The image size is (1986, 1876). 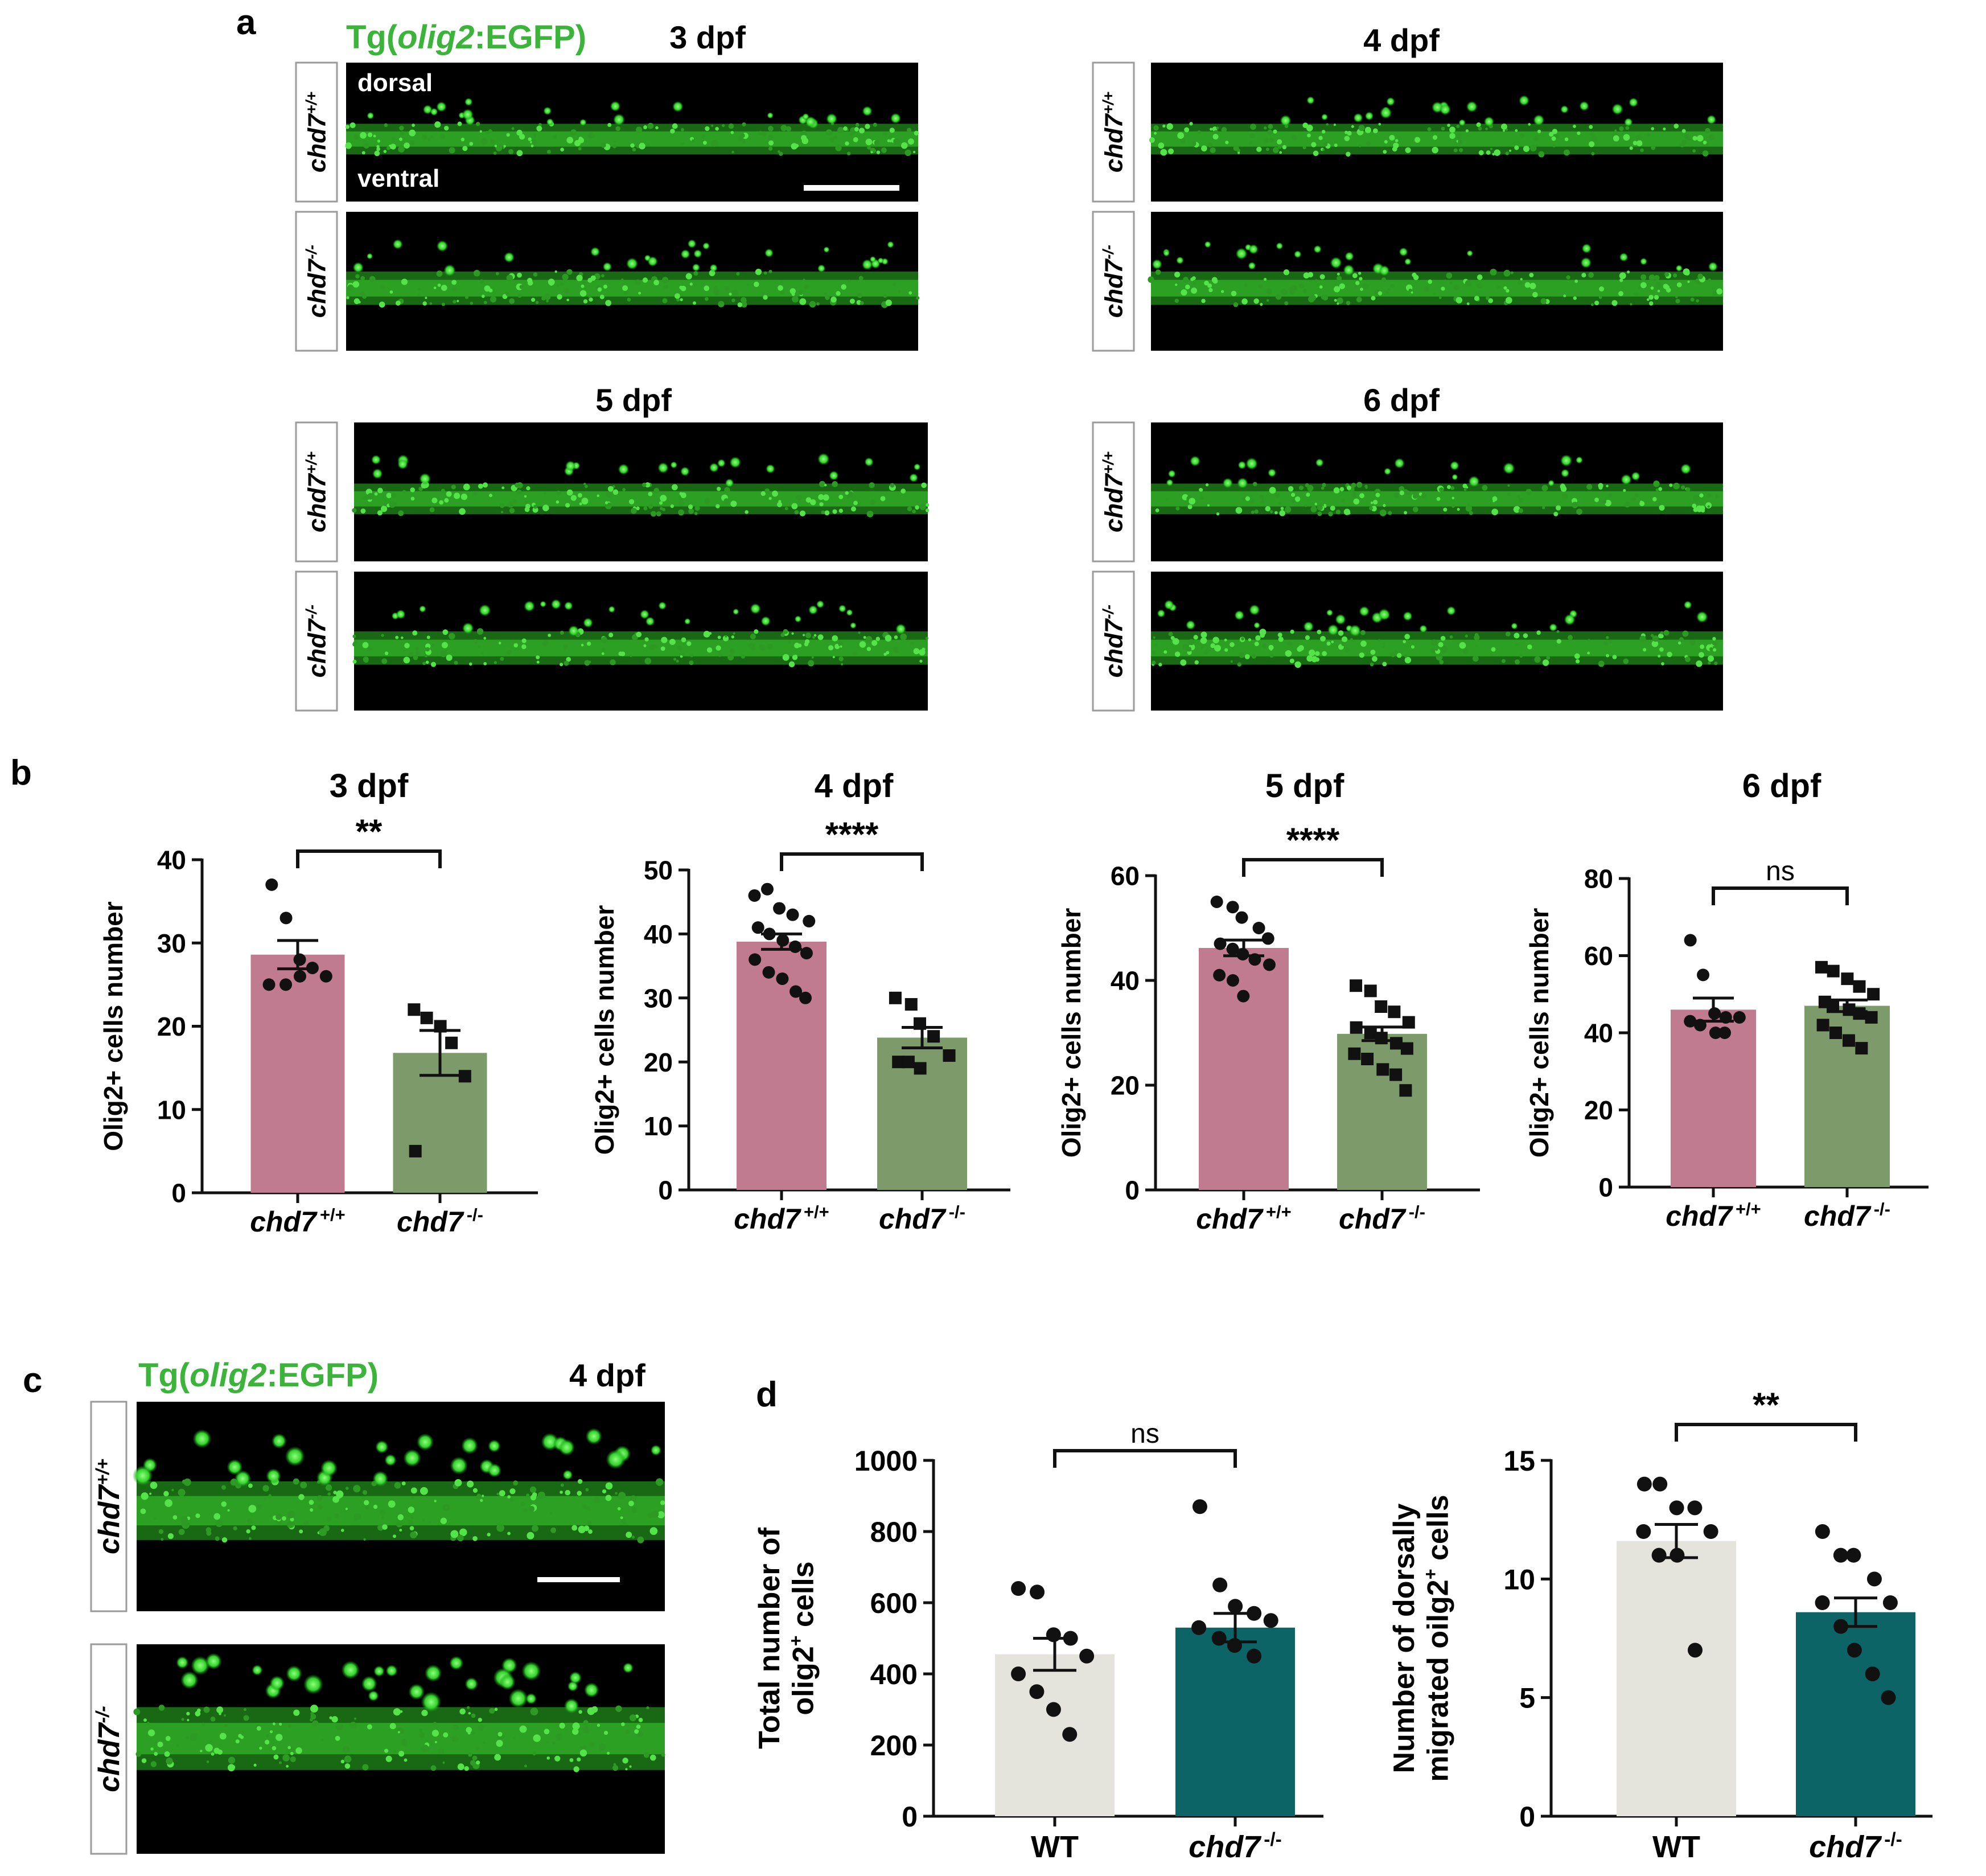 I want to click on ventral-label: ventral, so click(x=398, y=178).